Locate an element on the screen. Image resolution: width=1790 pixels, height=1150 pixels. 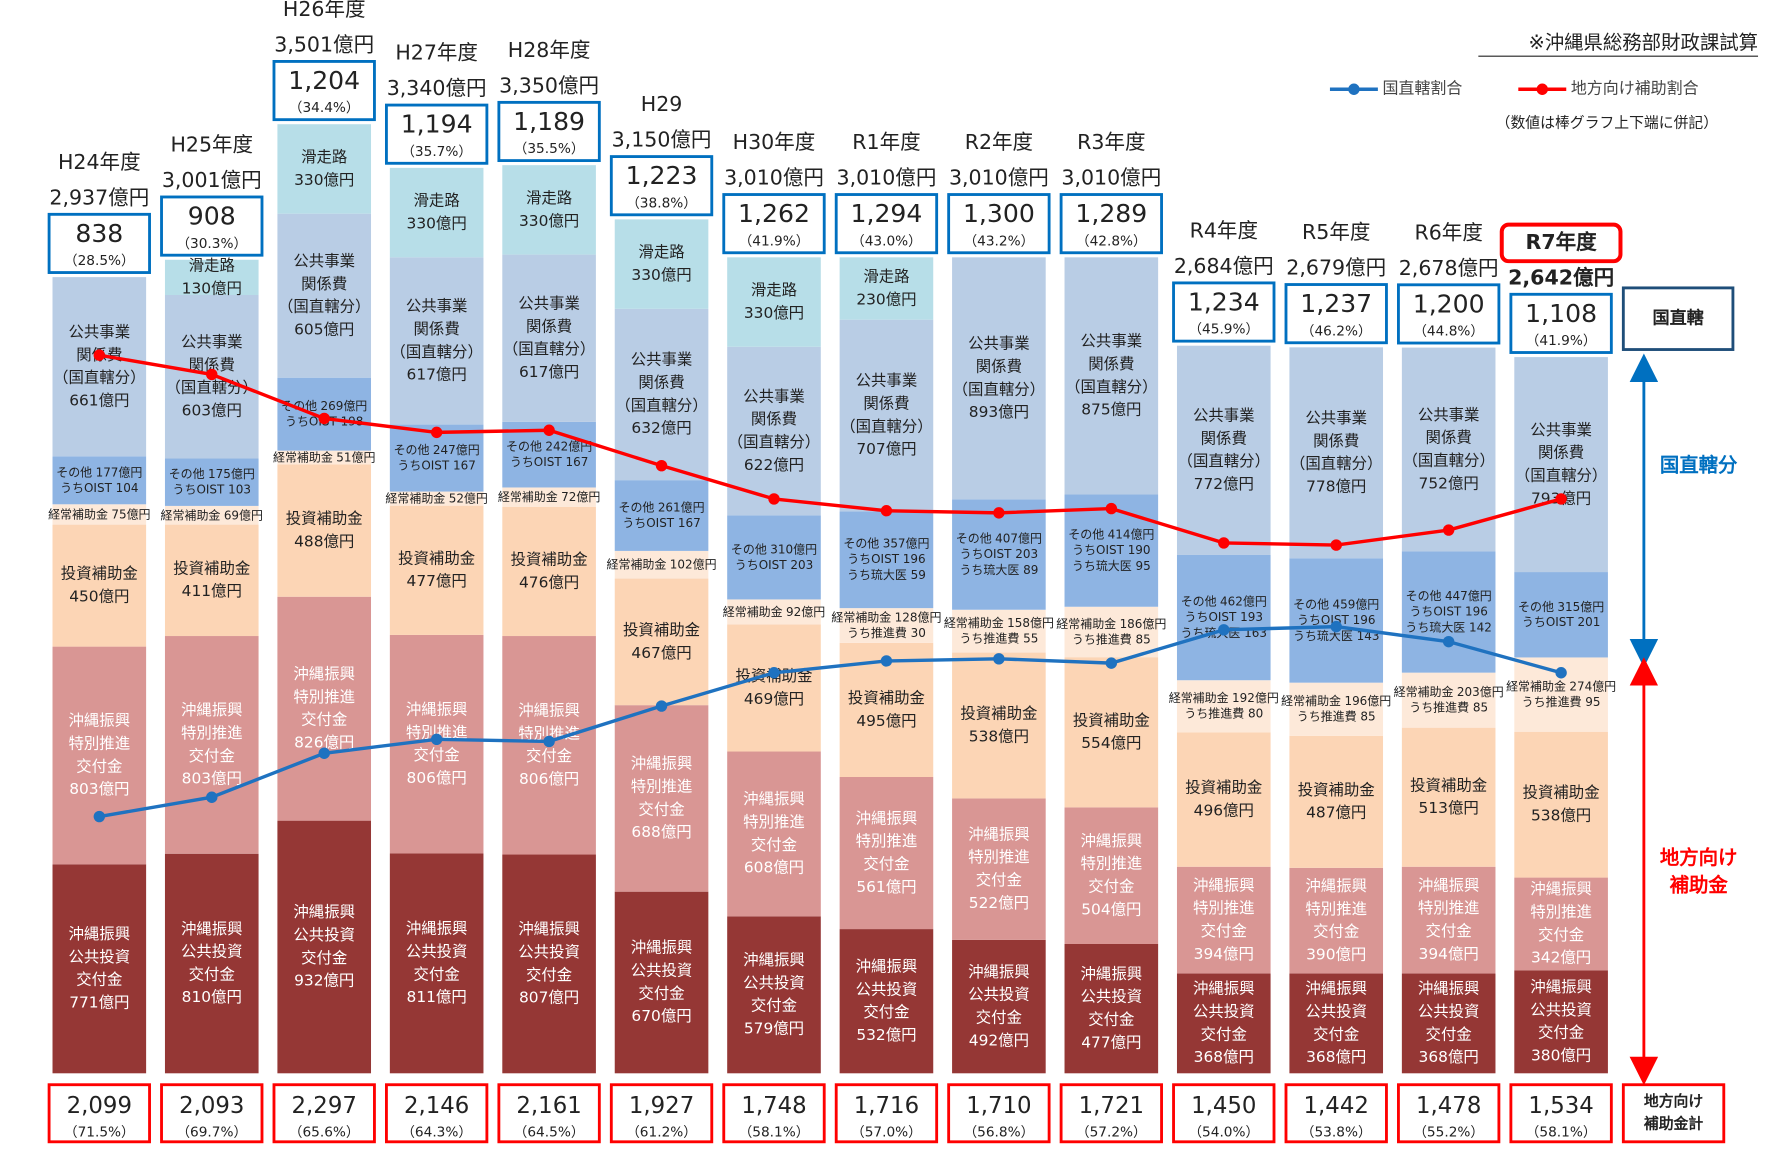
direct-ratio: （45.9%） is located at coordinates (1223, 330).